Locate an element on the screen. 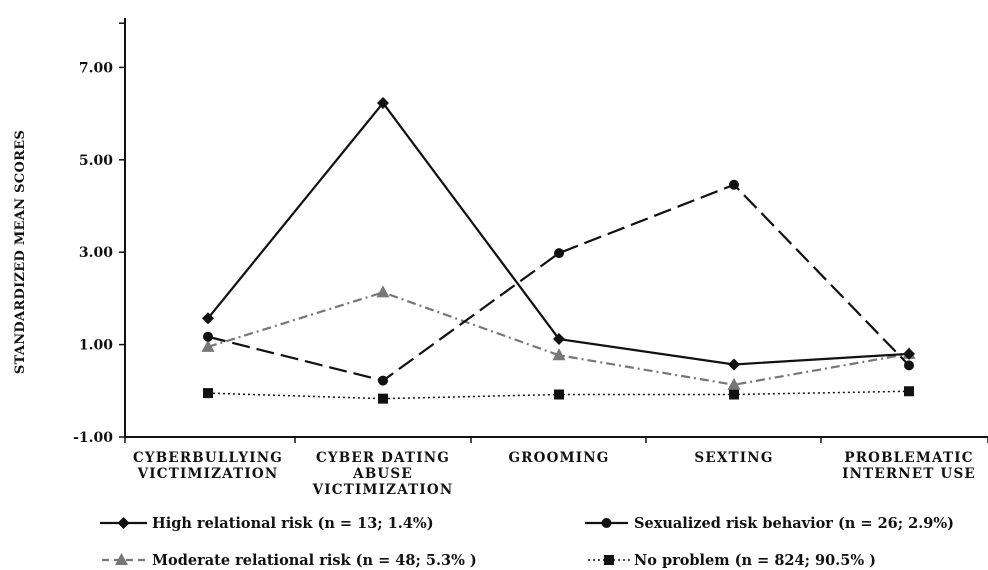  legend-item: Sexualized risk behavior (n = 26; 2.9%) is located at coordinates (769, 523).